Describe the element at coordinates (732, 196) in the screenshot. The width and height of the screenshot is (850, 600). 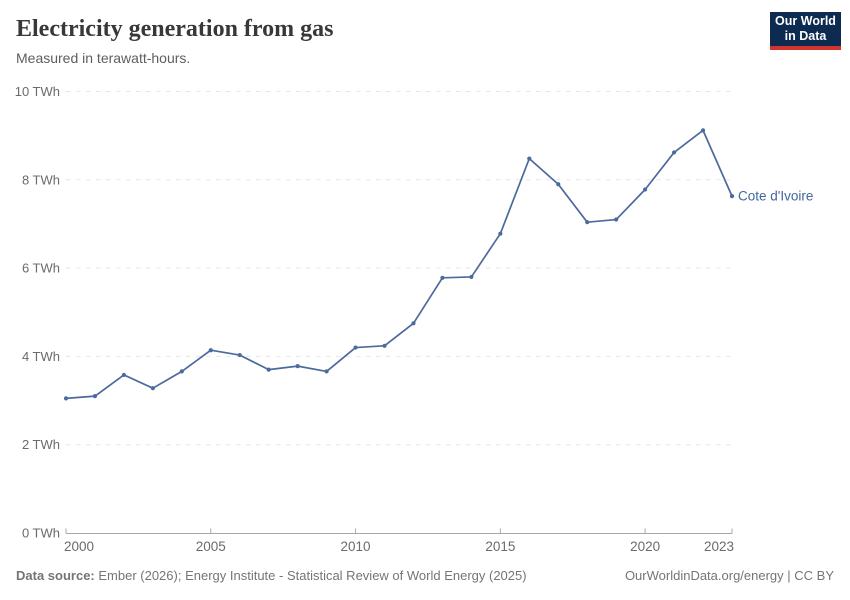
I see `data-point-2023` at that location.